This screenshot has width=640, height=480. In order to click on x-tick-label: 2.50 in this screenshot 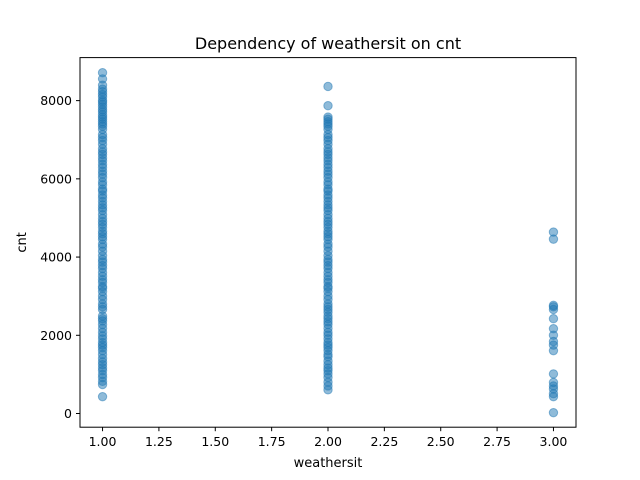, I will do `click(441, 441)`.